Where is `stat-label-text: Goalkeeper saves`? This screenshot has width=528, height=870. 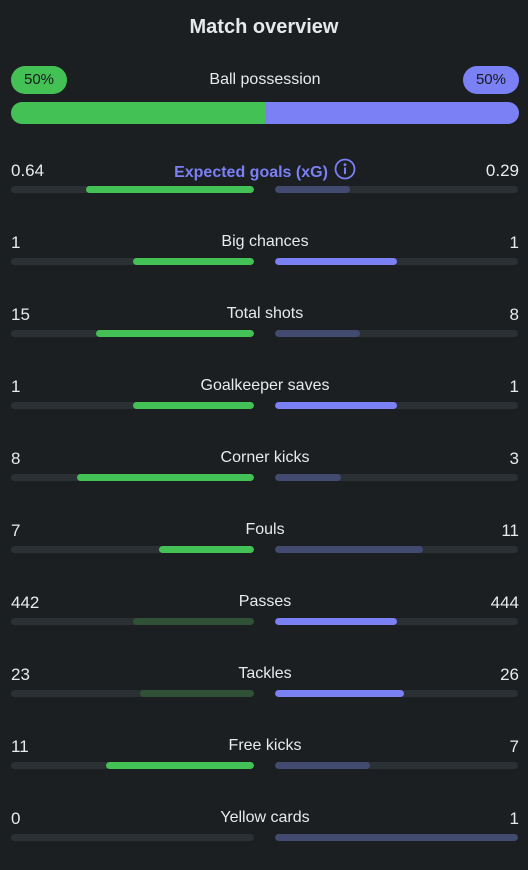
stat-label-text: Goalkeeper saves is located at coordinates (265, 385).